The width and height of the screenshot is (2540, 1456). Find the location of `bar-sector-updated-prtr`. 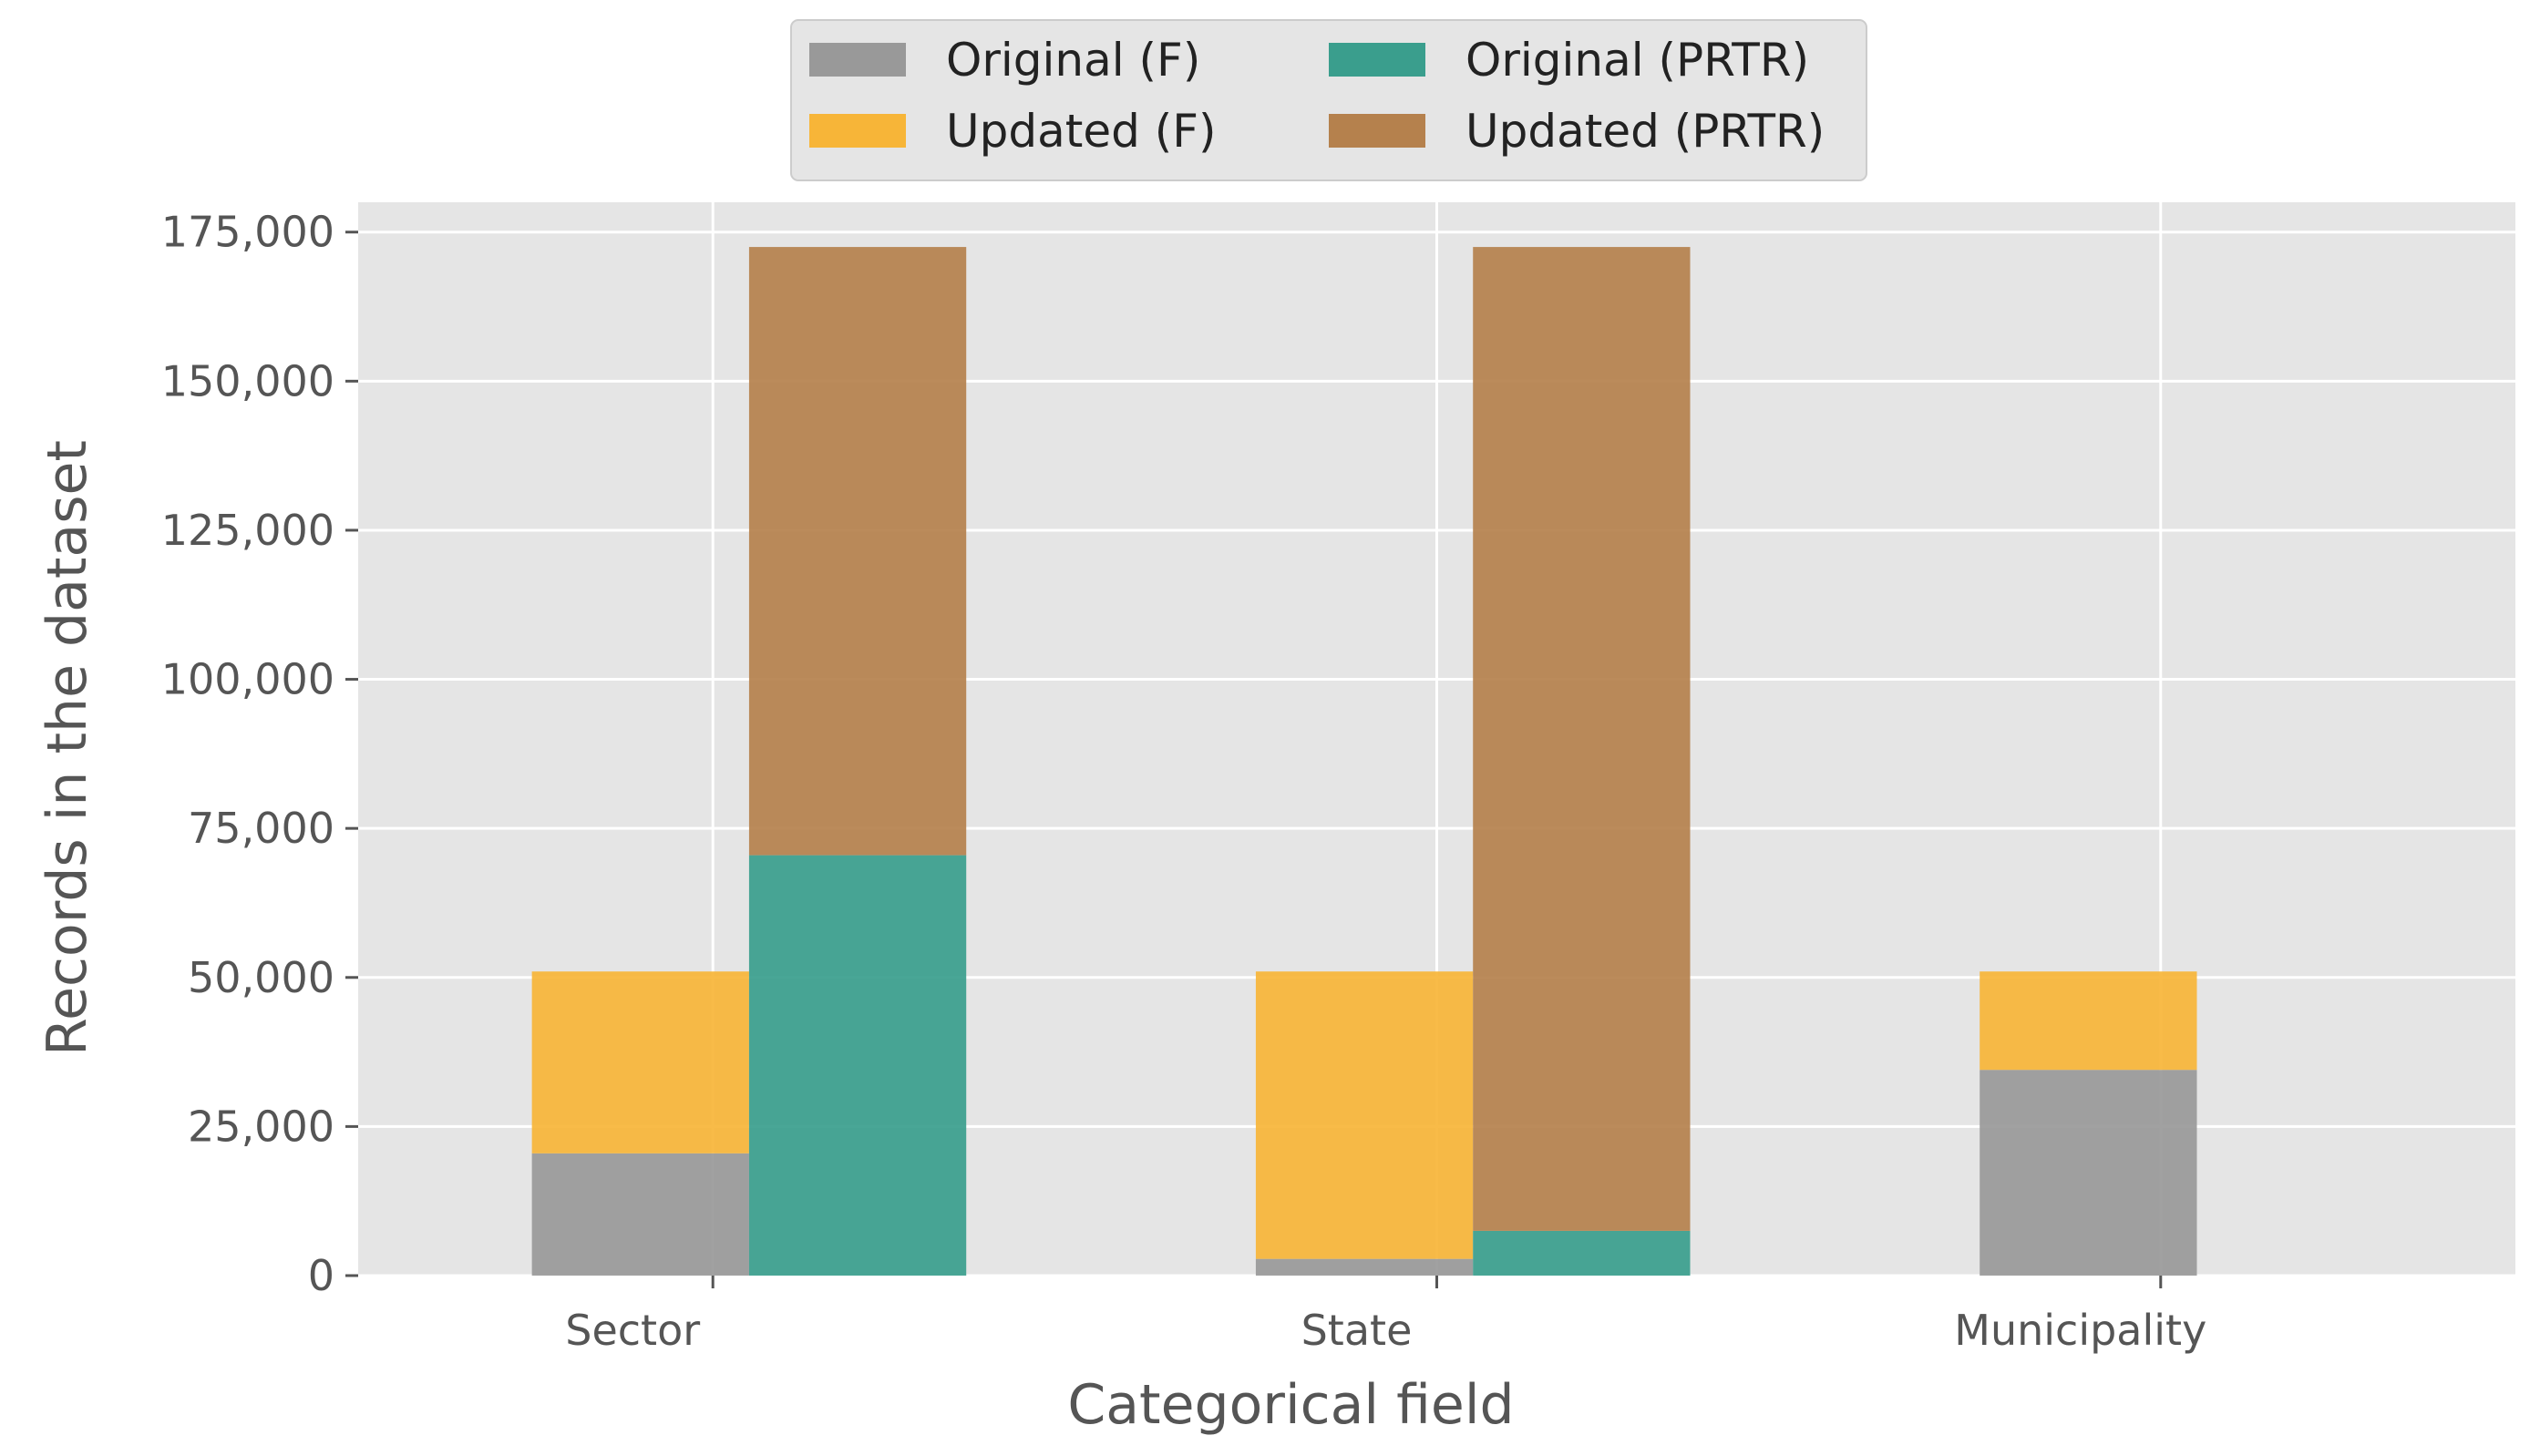

bar-sector-updated-prtr is located at coordinates (857, 551).